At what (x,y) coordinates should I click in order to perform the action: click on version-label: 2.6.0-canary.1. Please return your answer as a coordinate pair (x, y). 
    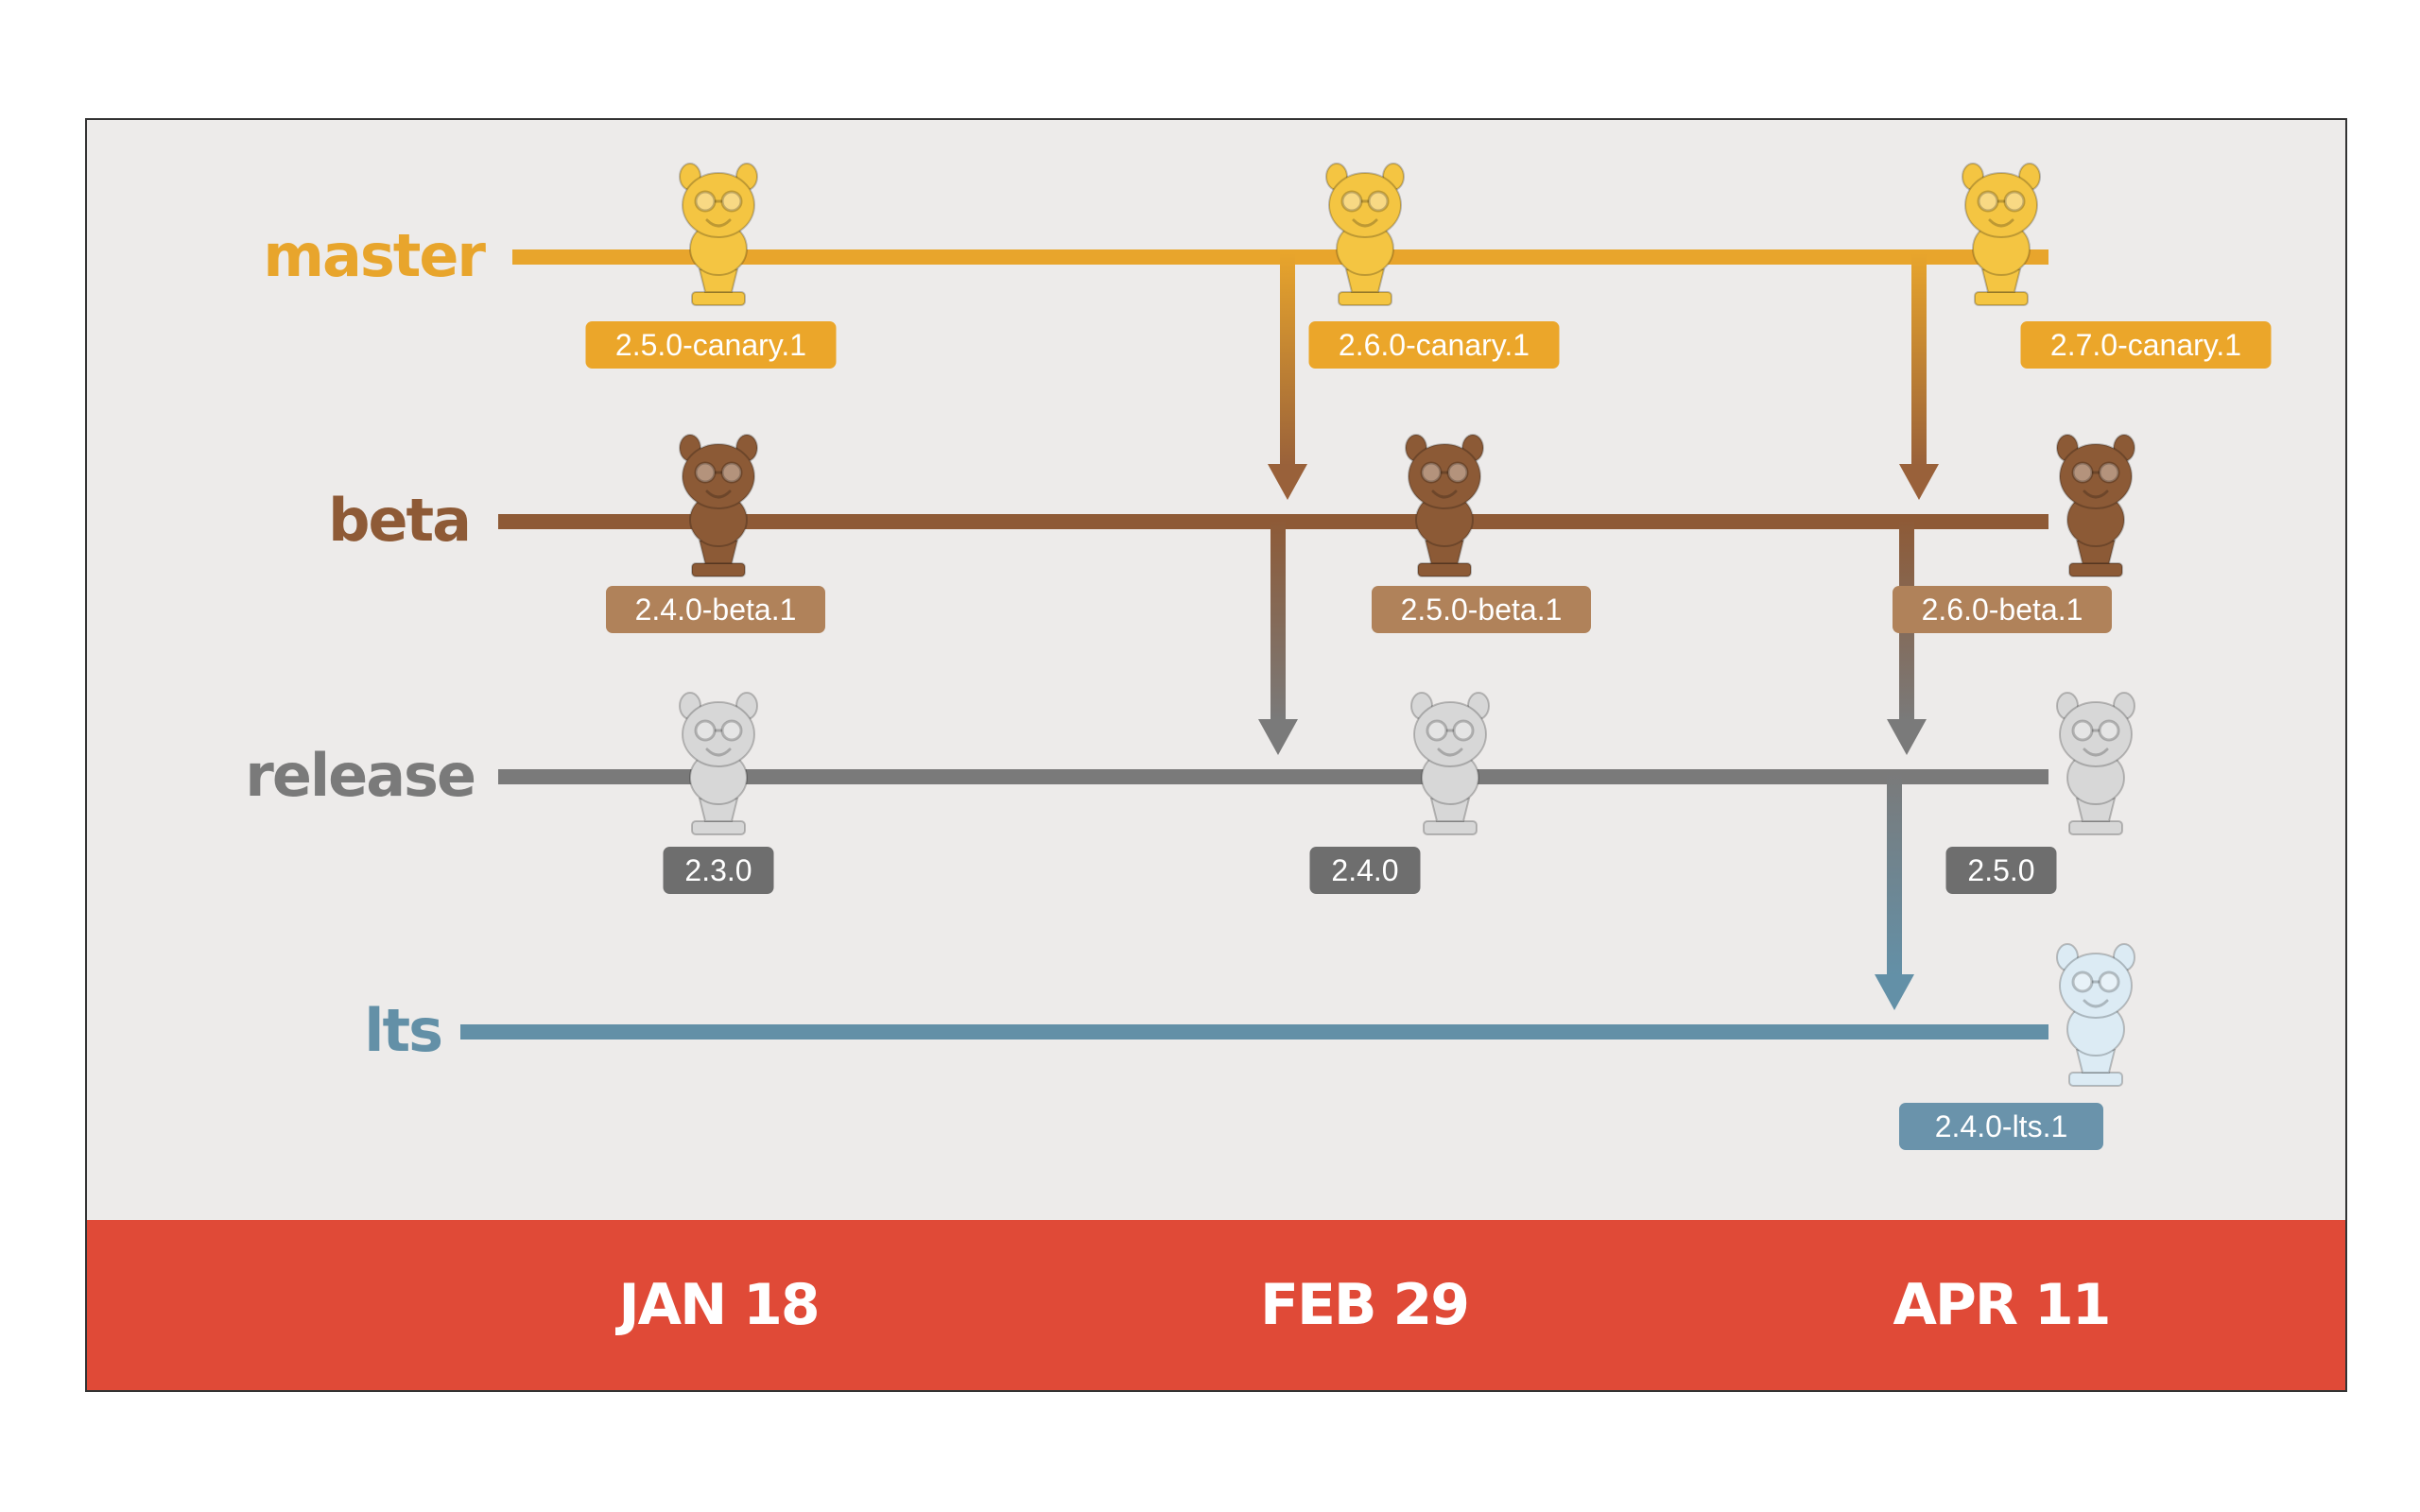
    Looking at the image, I should click on (1434, 345).